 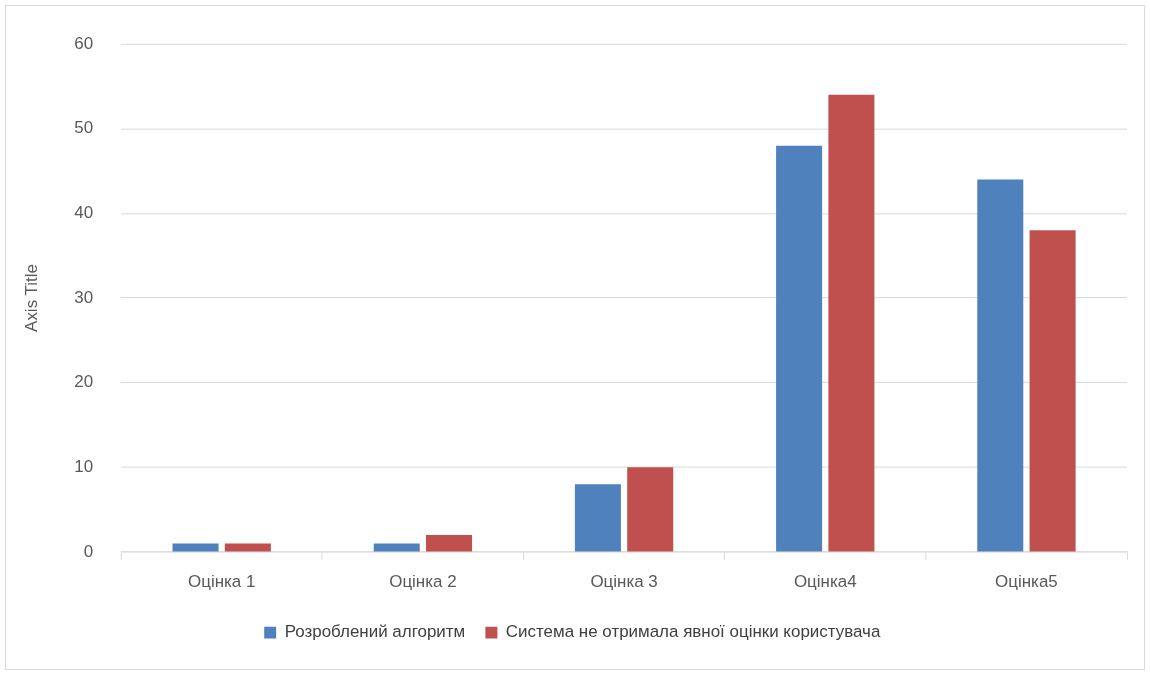 I want to click on y-axis-title: Axis Title, so click(x=31, y=298).